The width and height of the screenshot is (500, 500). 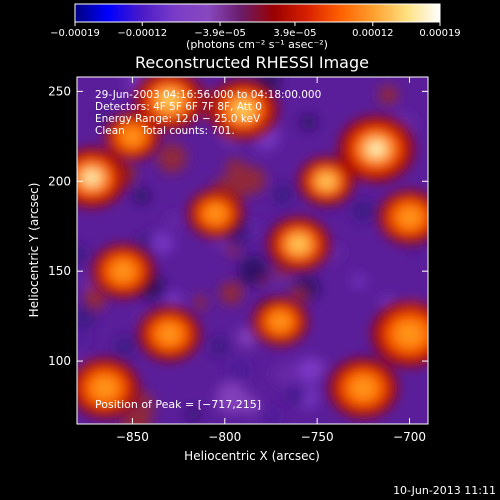 What do you see at coordinates (257, 13) in the screenshot?
I see `colorbar` at bounding box center [257, 13].